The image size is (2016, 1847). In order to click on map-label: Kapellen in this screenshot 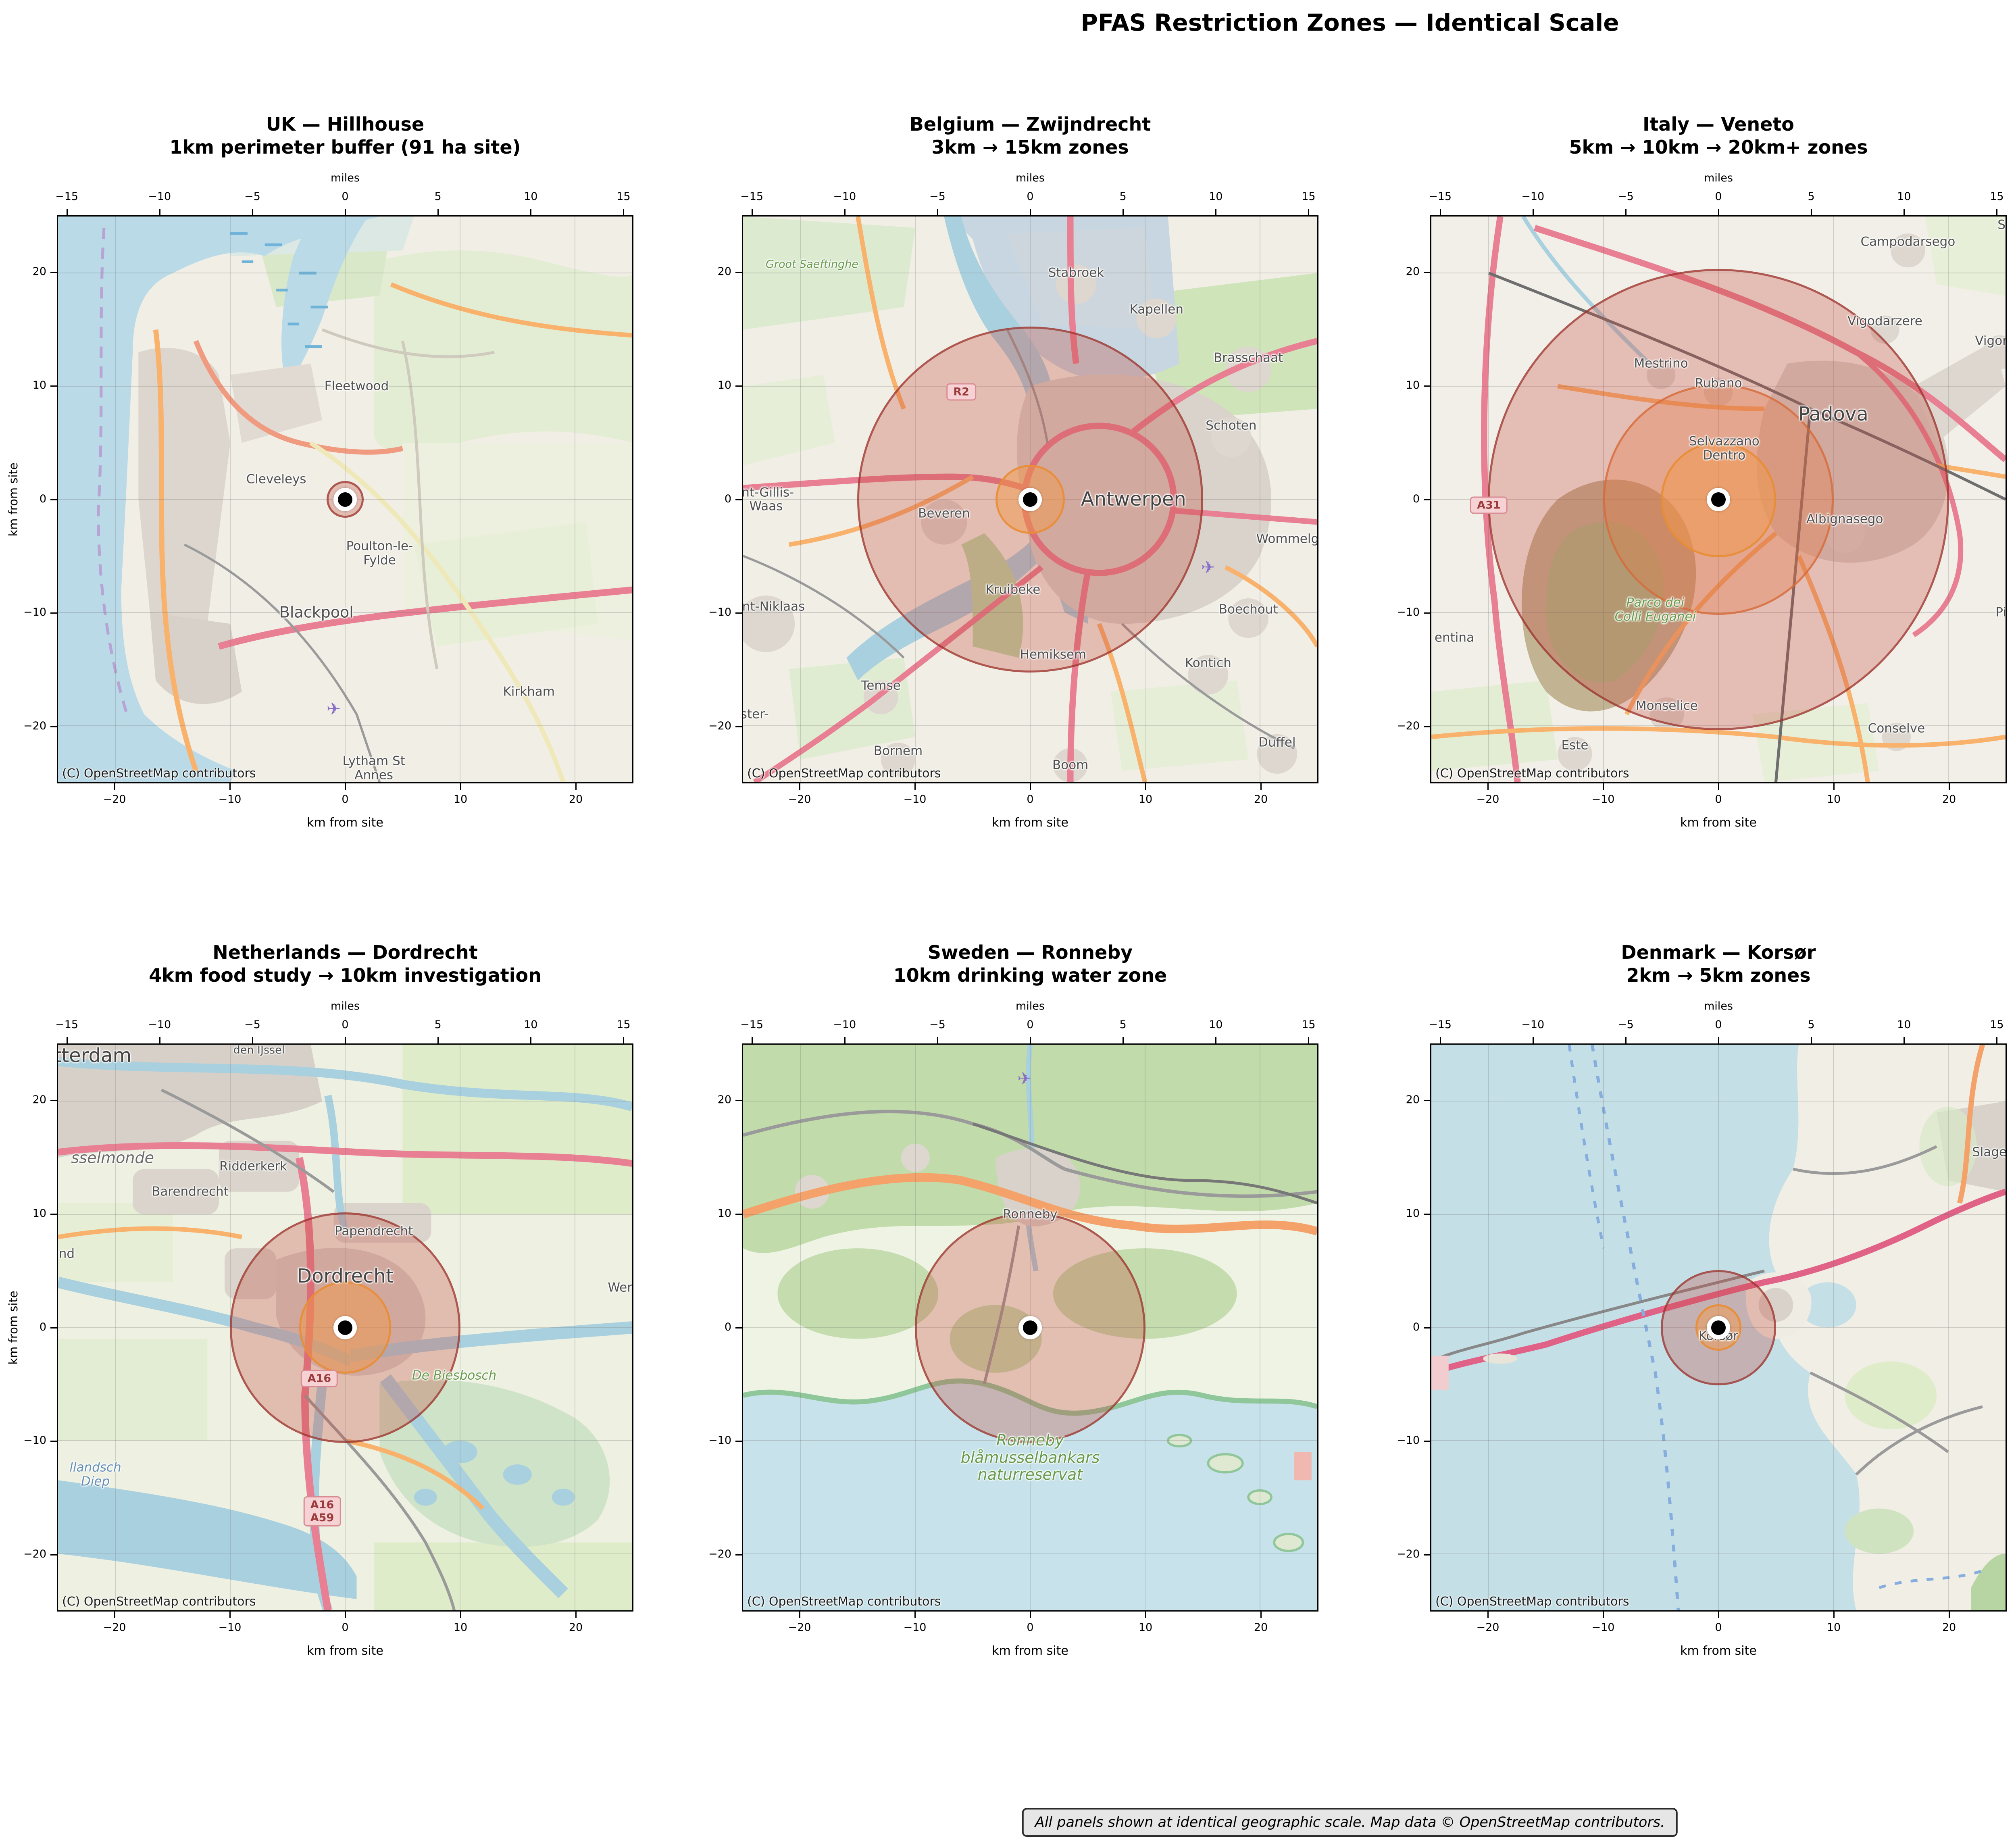, I will do `click(1156, 309)`.